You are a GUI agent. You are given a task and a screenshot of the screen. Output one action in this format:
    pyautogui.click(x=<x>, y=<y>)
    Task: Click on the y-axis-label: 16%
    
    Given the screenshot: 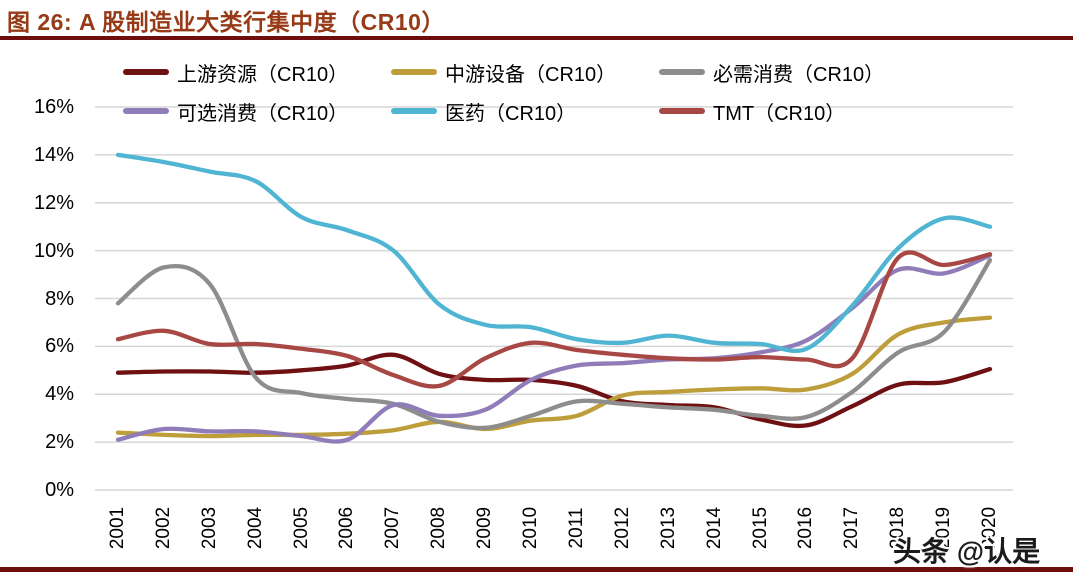 What is the action you would take?
    pyautogui.click(x=53, y=107)
    